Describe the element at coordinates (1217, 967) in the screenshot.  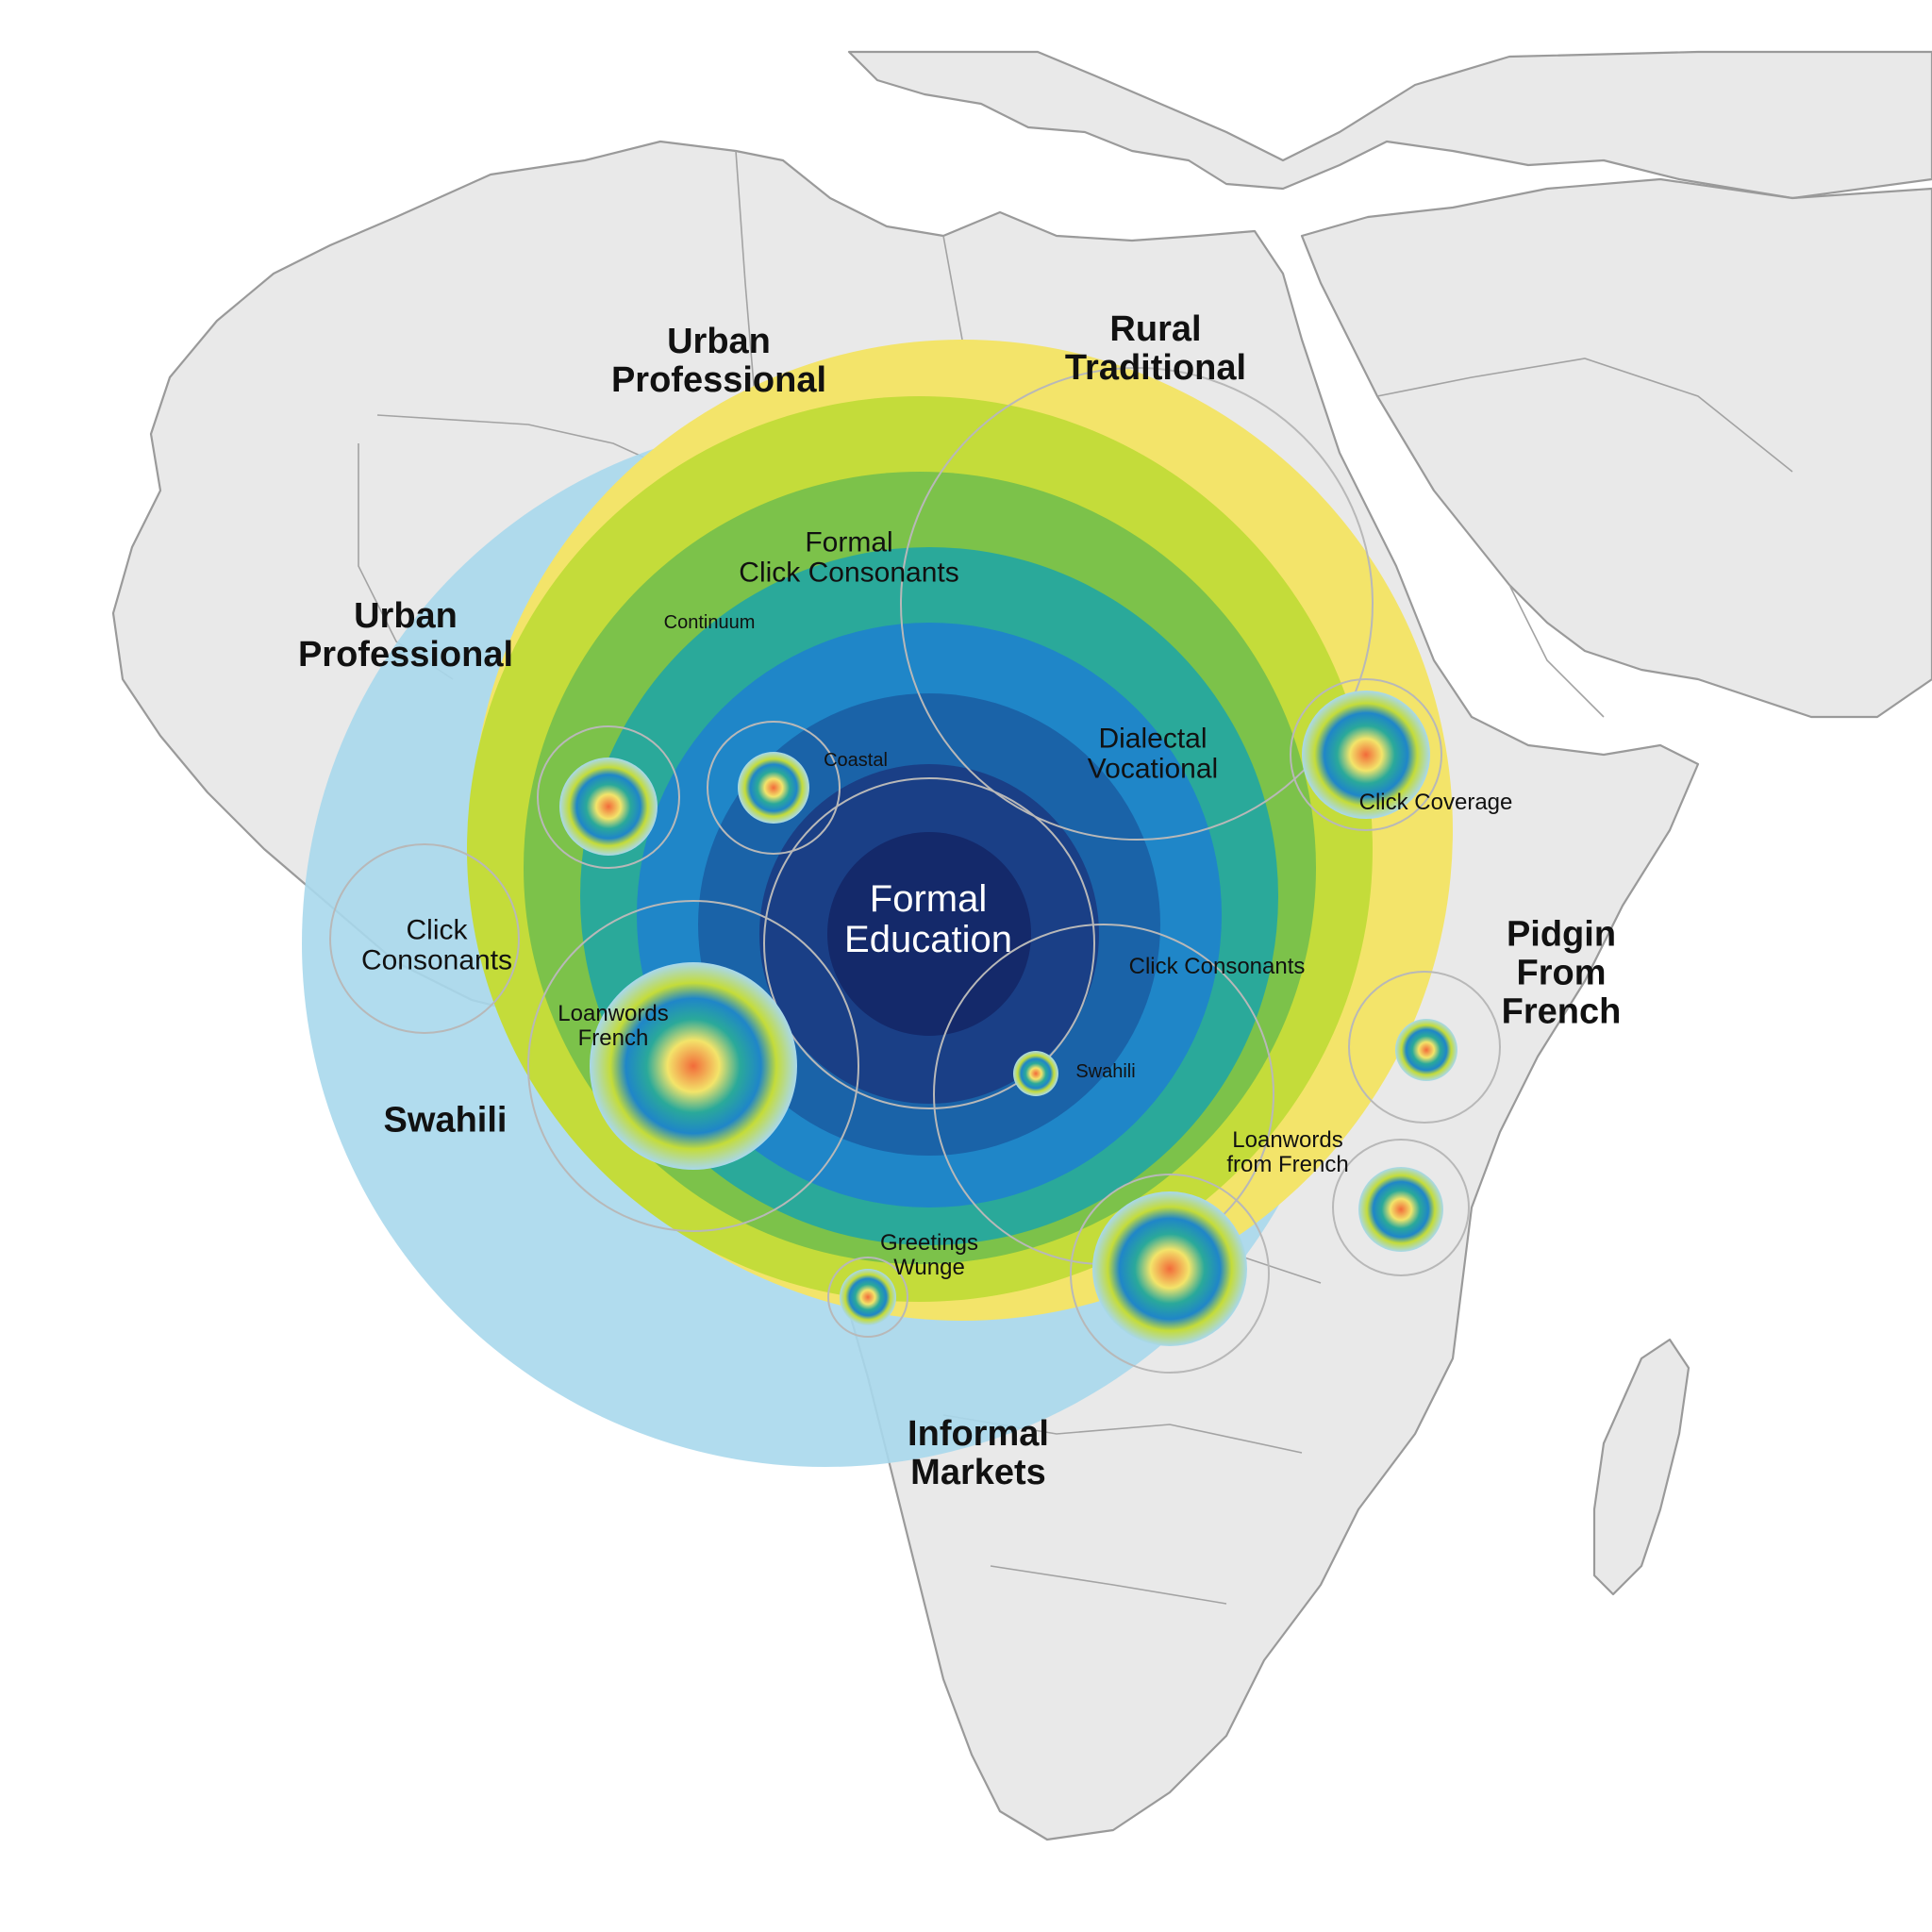
I see `label-click-consonants-right: Click Consonants` at that location.